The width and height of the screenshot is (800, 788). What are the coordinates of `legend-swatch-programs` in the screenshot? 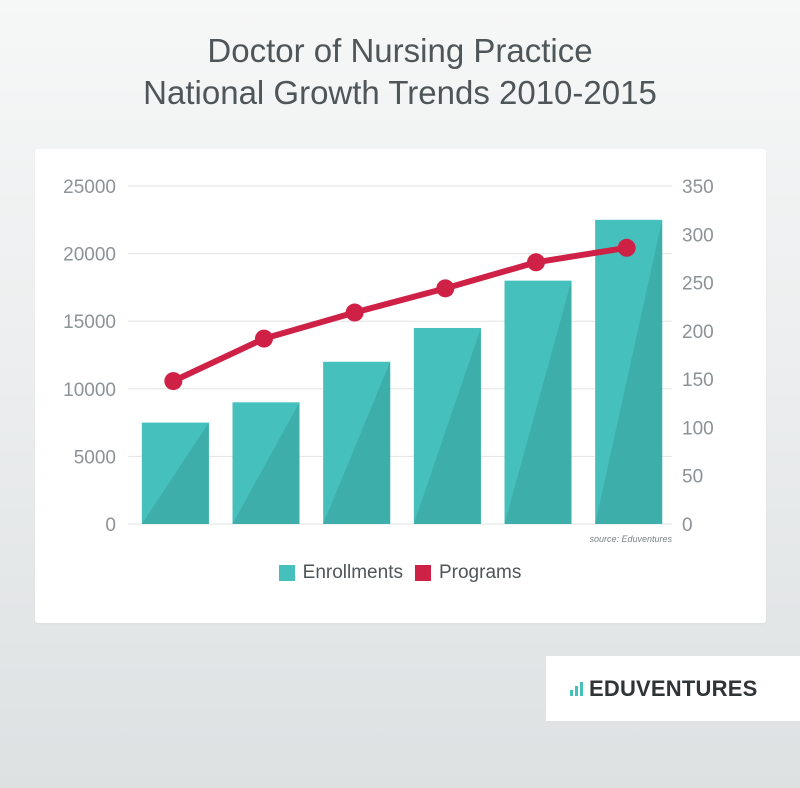 It's located at (422, 573).